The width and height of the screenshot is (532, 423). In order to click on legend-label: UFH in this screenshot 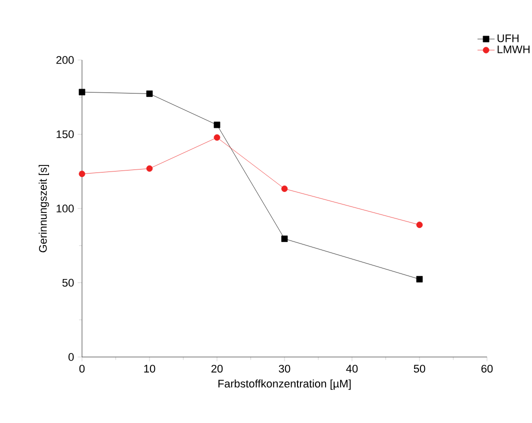, I will do `click(508, 38)`.